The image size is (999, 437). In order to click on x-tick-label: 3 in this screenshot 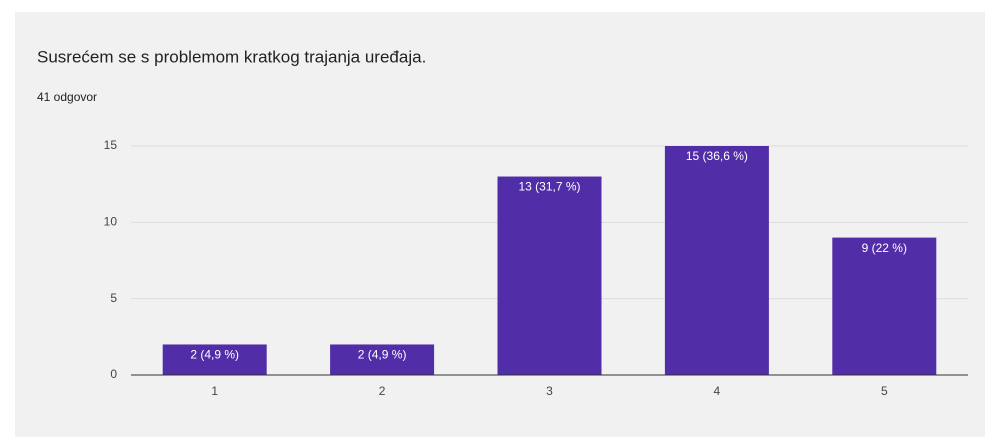, I will do `click(549, 391)`.